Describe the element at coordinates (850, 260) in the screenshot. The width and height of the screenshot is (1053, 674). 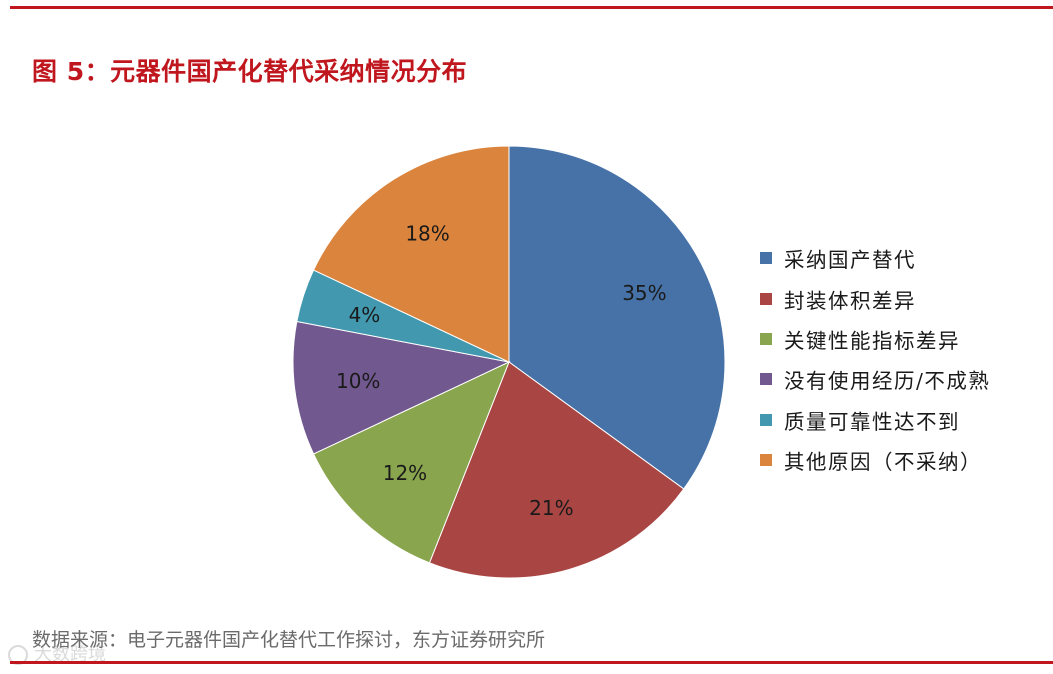
I see `legend-label: 采纳国产替代` at that location.